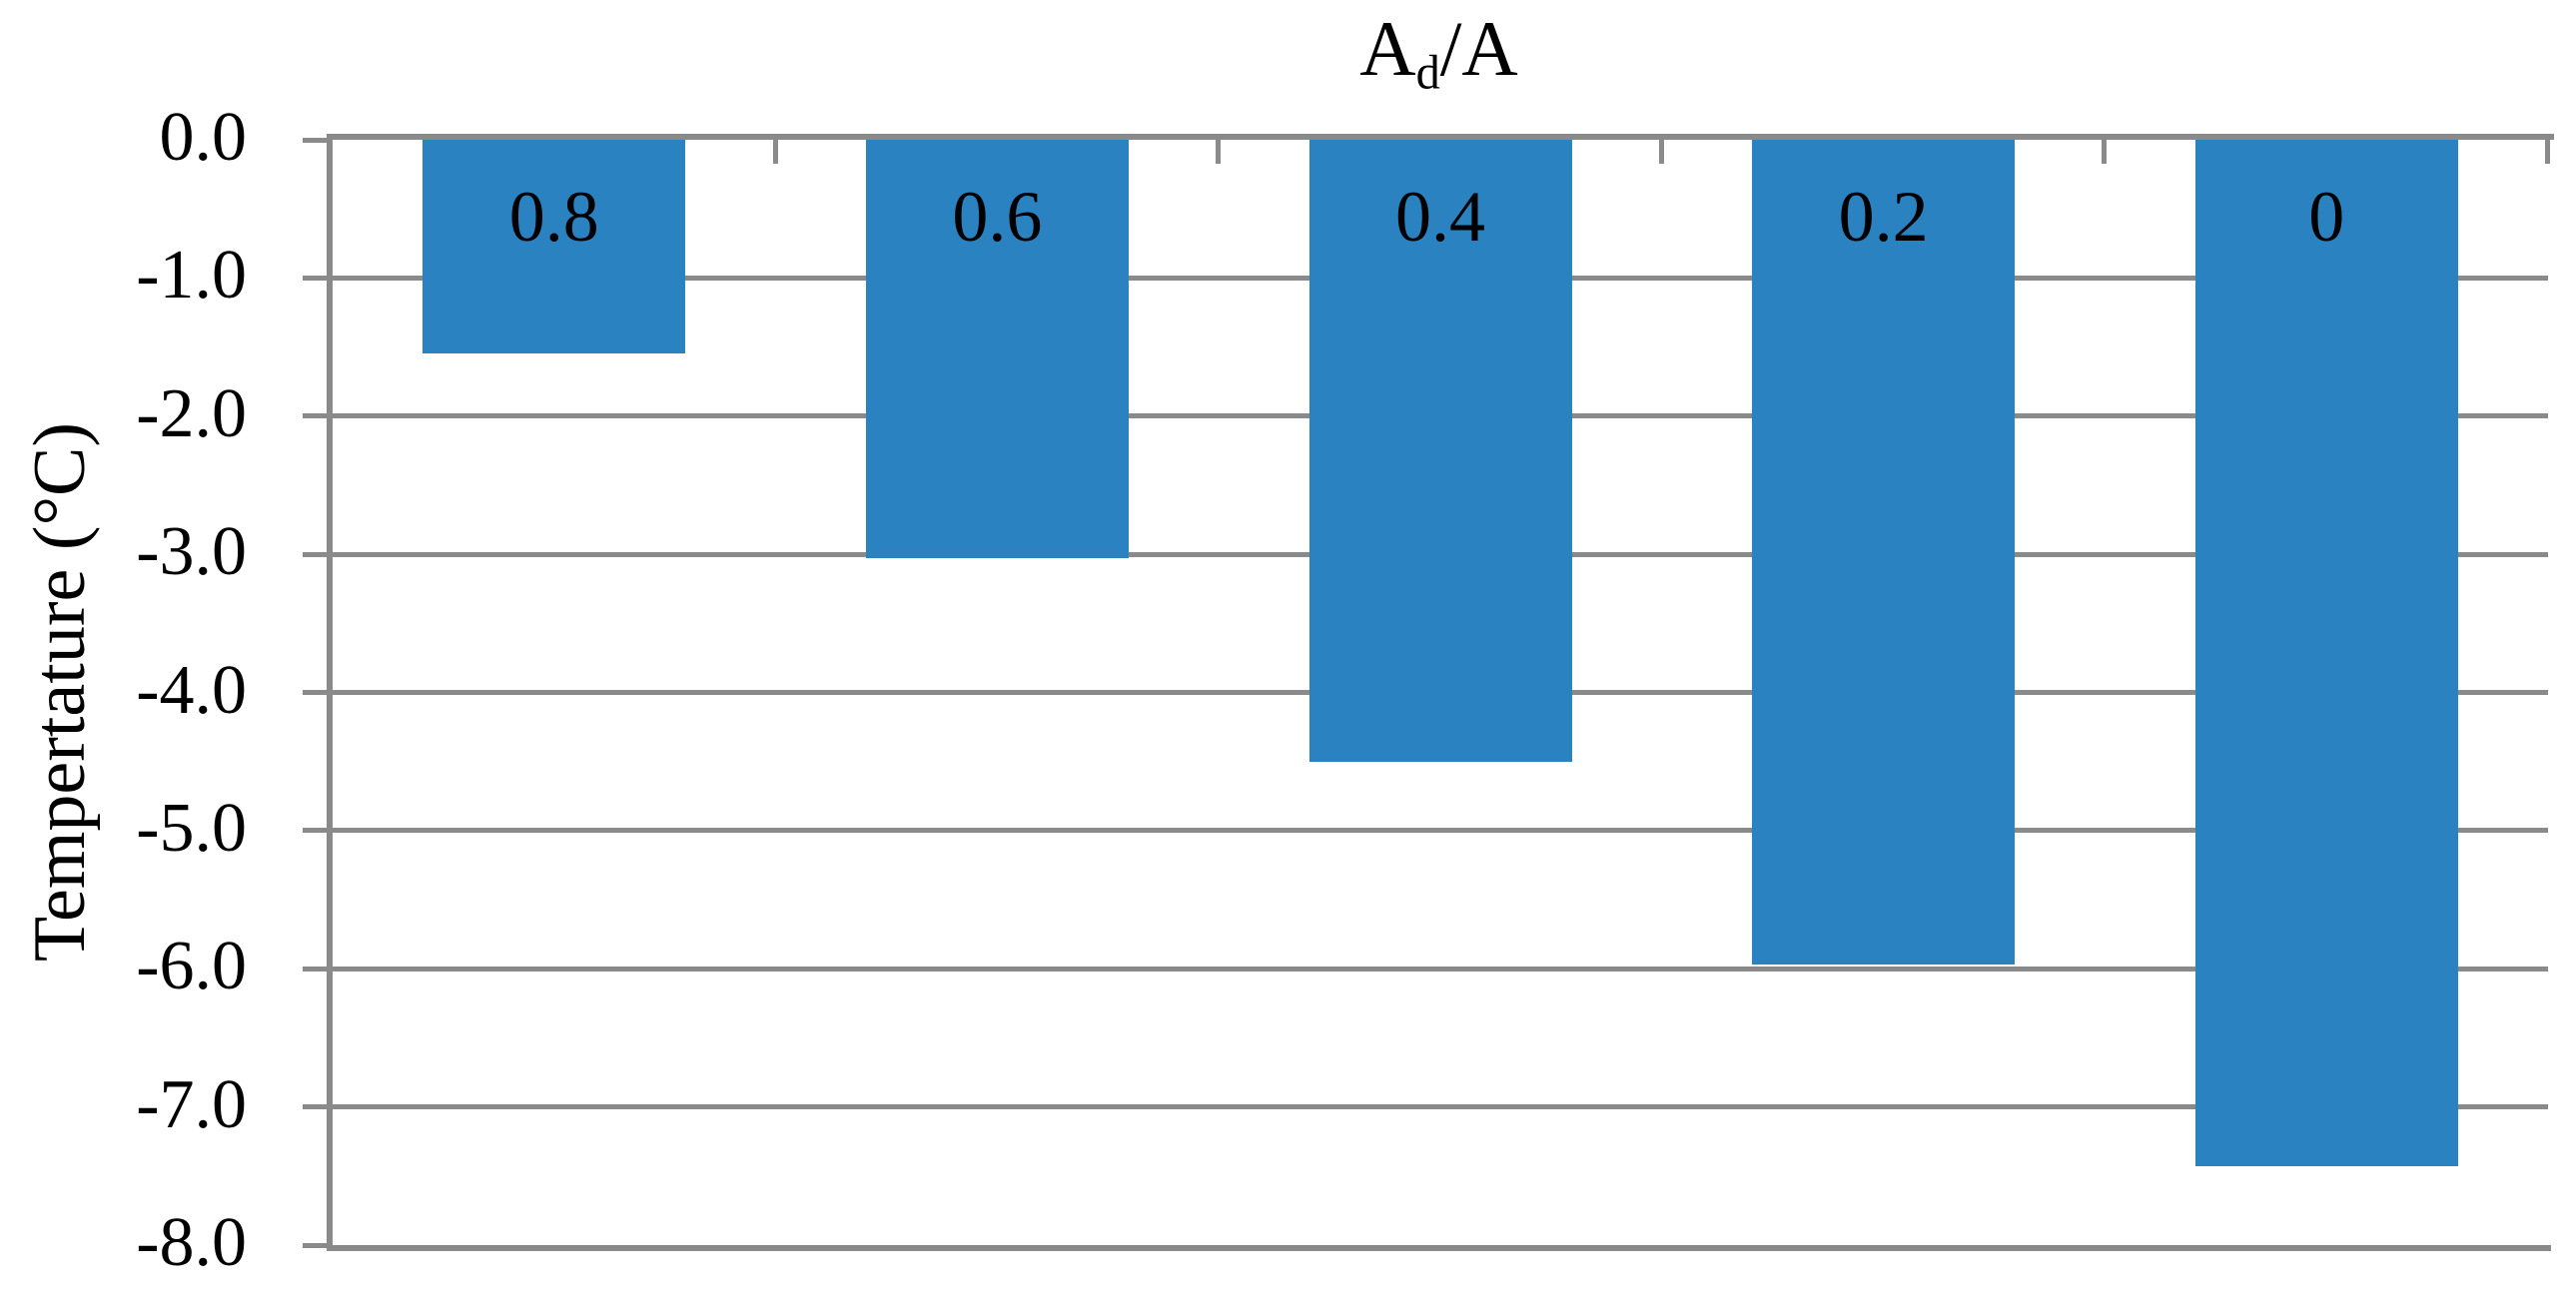 This screenshot has width=2576, height=1300. Describe the element at coordinates (2327, 217) in the screenshot. I see `bar-label: 0` at that location.